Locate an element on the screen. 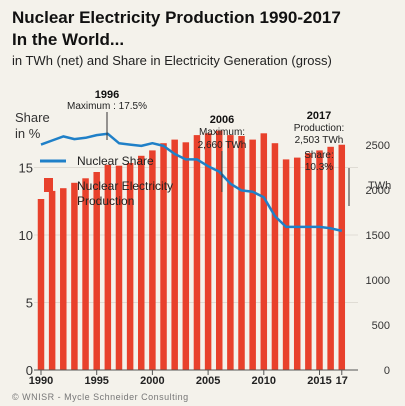 The height and width of the screenshot is (406, 405). x-tick-label: 1995 is located at coordinates (96, 381).